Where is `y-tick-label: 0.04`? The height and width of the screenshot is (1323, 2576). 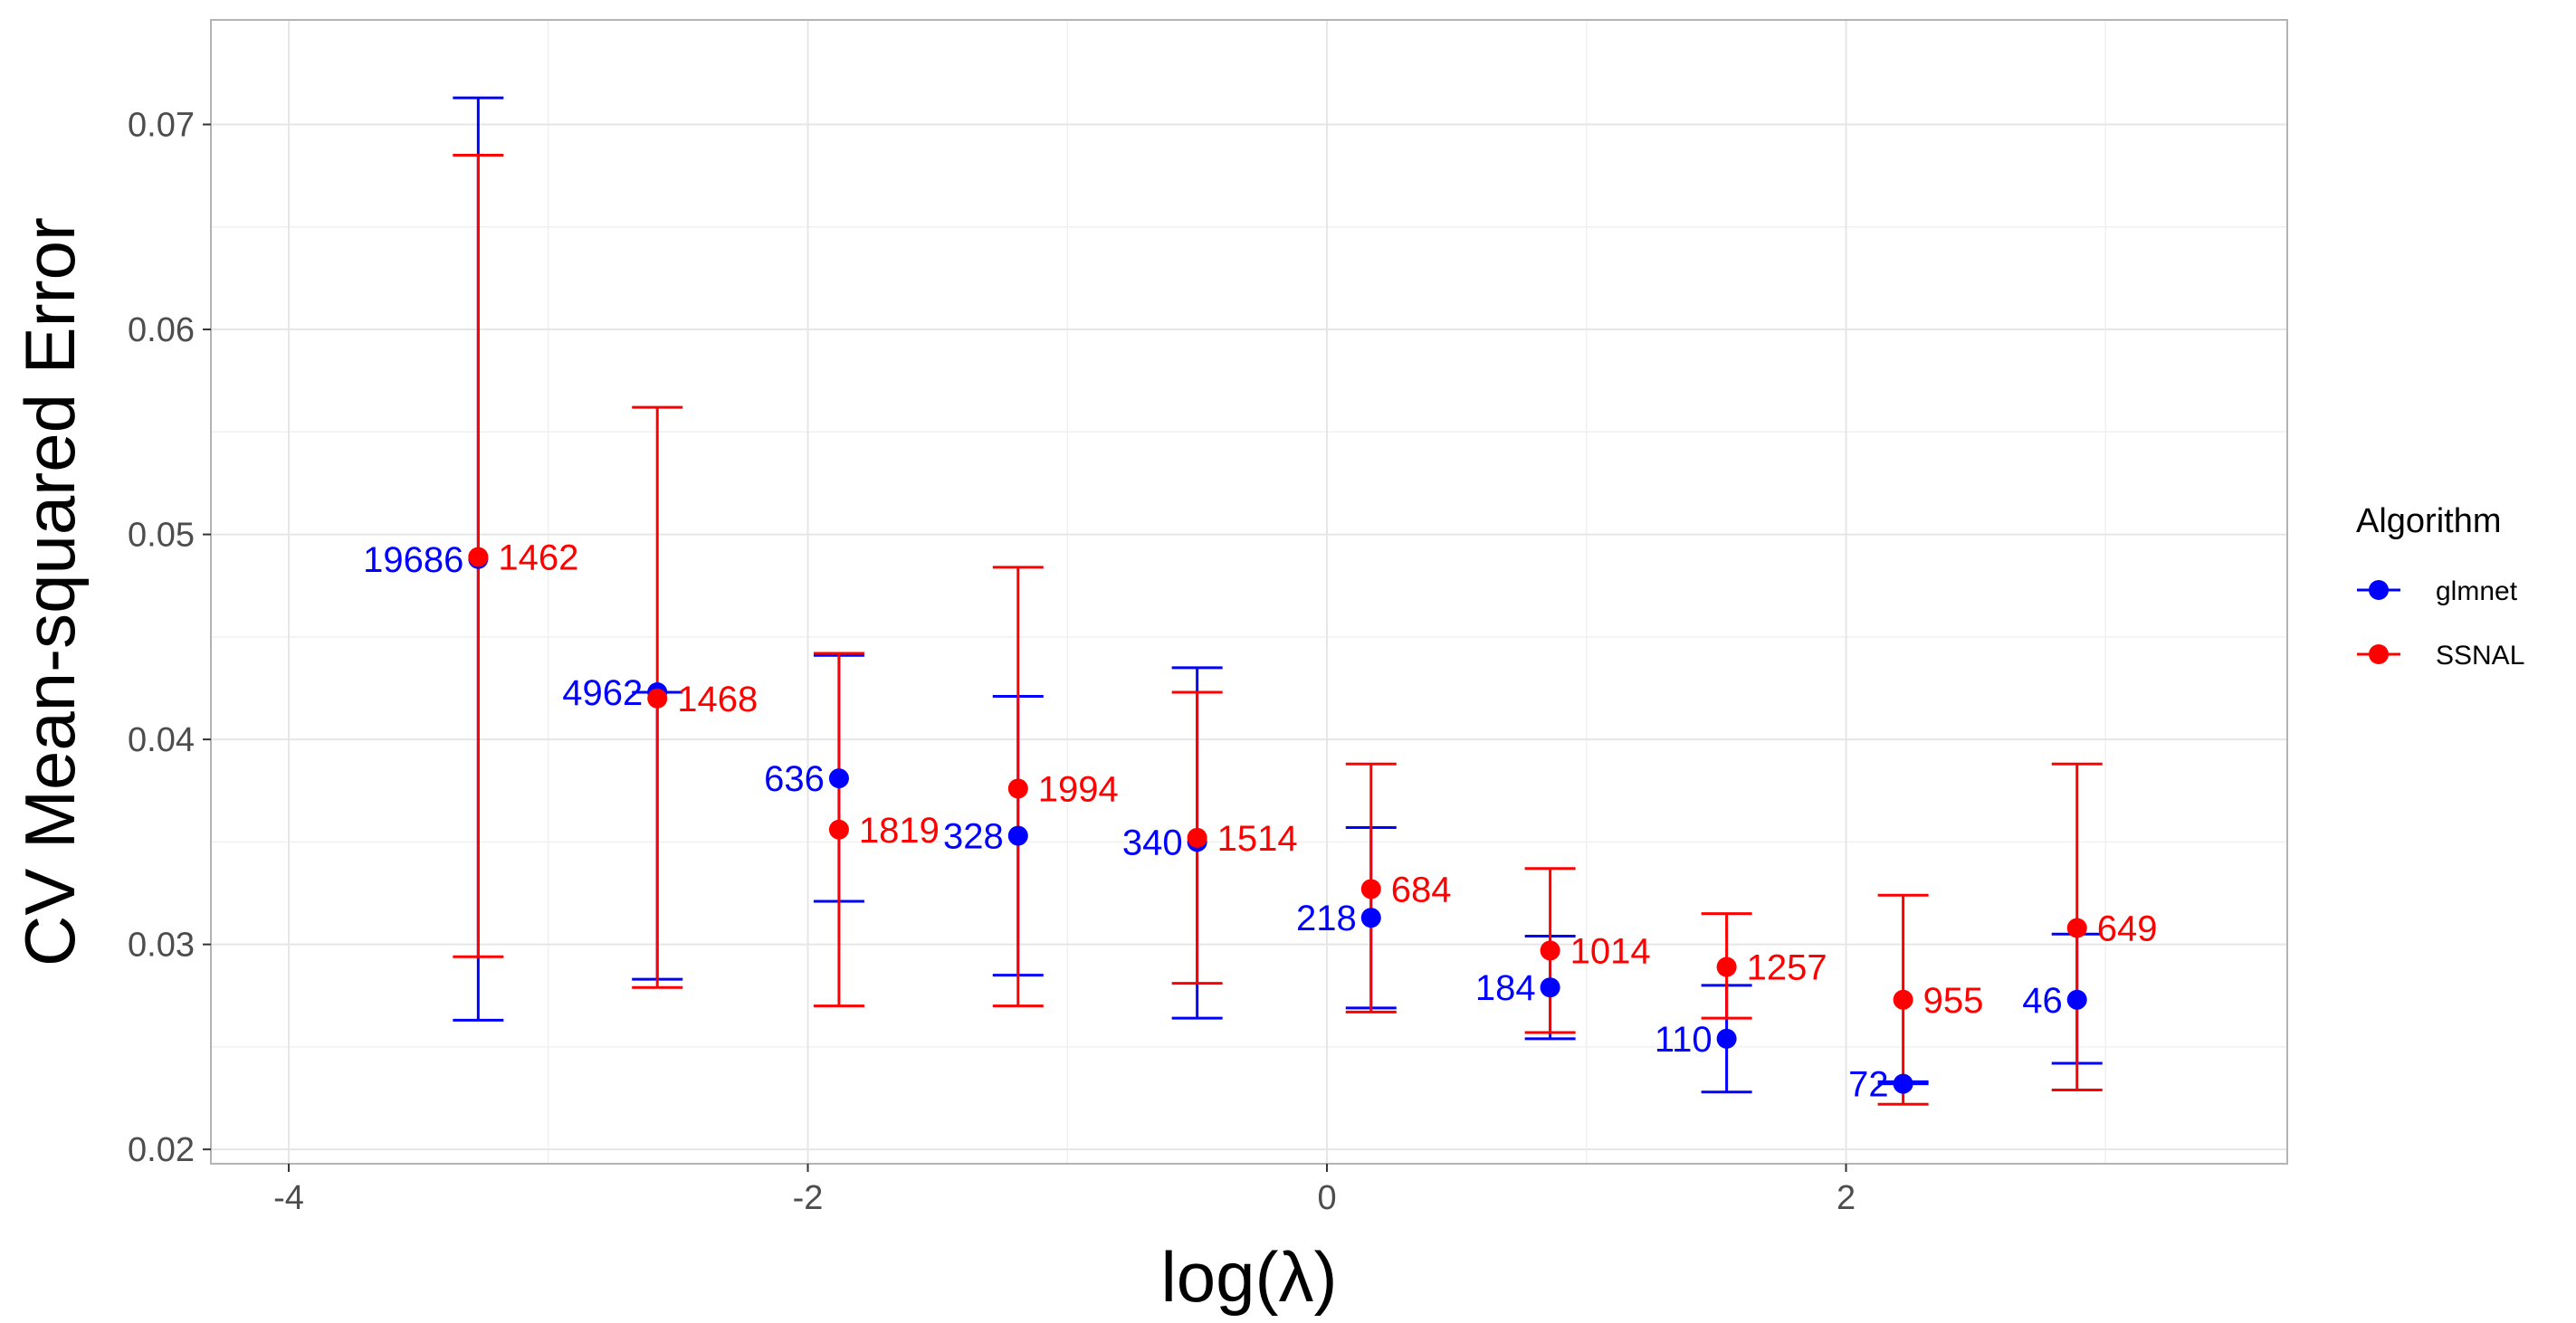
y-tick-label: 0.04 is located at coordinates (161, 740).